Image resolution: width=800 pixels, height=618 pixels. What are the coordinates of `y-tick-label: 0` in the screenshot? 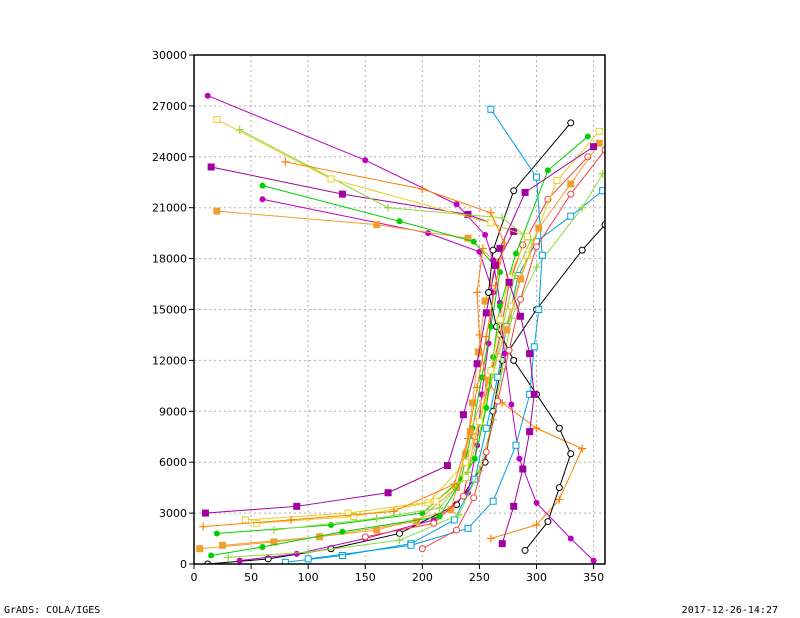 It's located at (183, 564).